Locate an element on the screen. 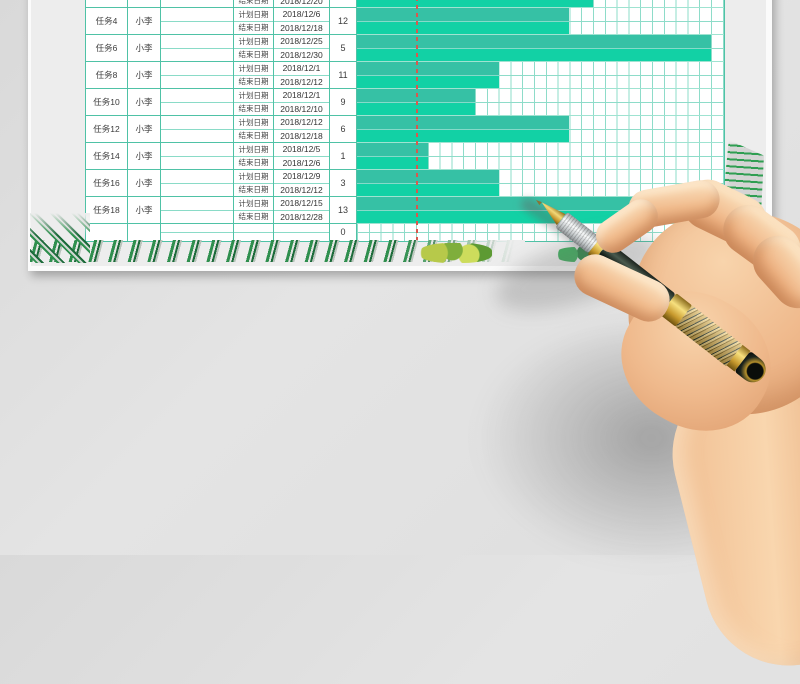 The height and width of the screenshot is (684, 800). date-value-cell: 2018/12/6 2018/12/18 is located at coordinates (302, 21).